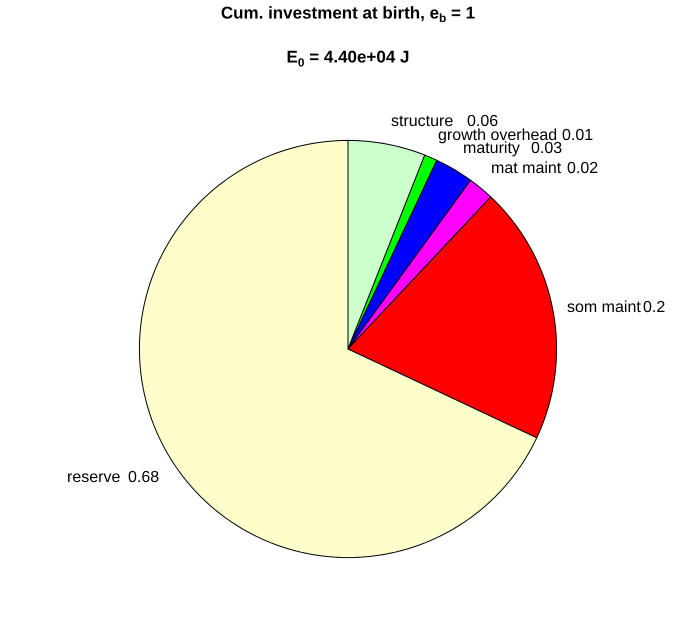 This screenshot has height=618, width=696. I want to click on data-label: 0.68, so click(144, 477).